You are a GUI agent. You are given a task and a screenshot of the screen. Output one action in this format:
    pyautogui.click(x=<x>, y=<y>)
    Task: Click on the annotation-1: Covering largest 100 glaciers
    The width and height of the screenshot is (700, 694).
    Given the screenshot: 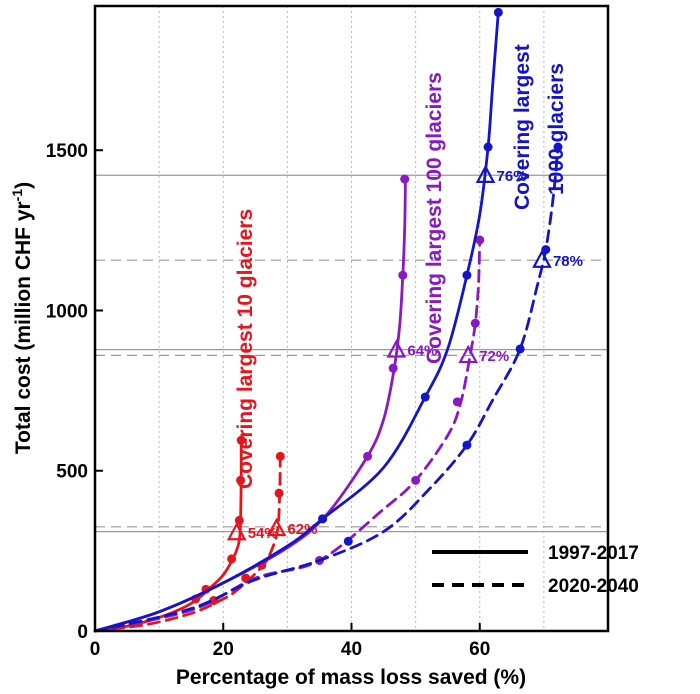 What is the action you would take?
    pyautogui.click(x=434, y=218)
    